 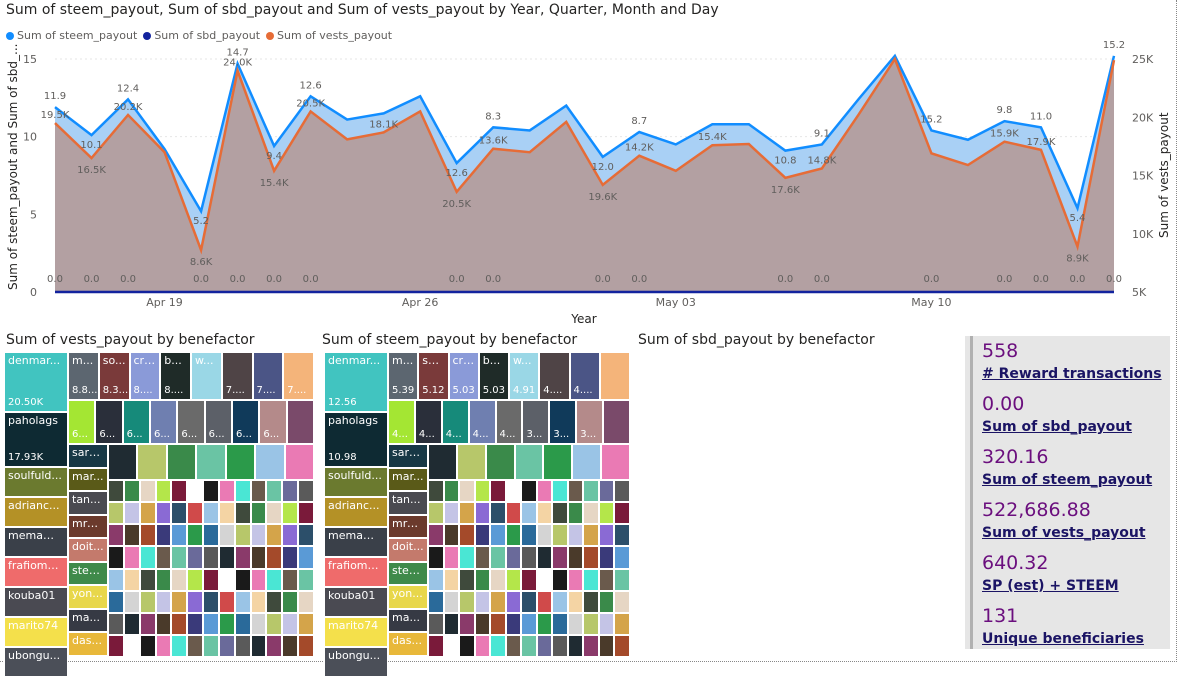 I want to click on treemap-cell-large: marito74, so click(x=36, y=632).